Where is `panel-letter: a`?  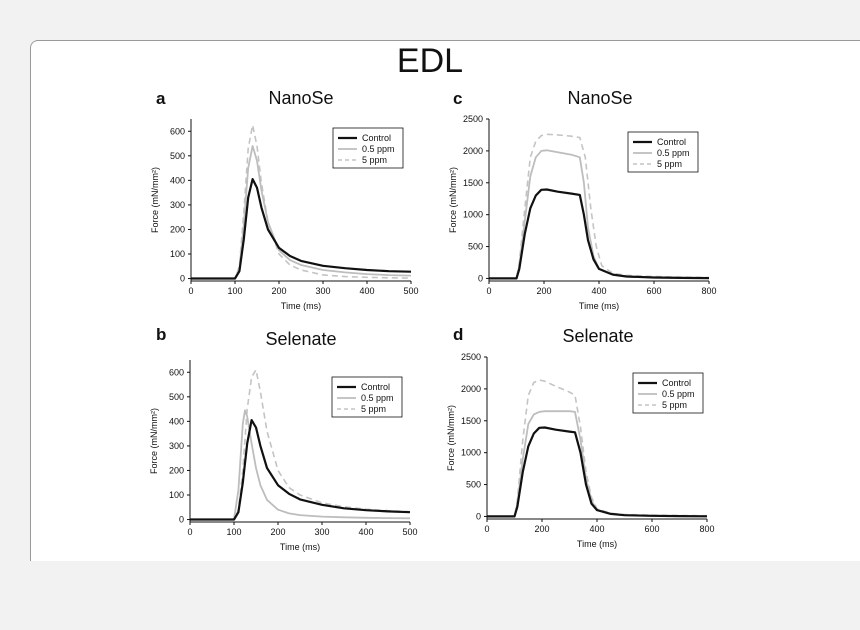
panel-letter: a is located at coordinates (161, 98).